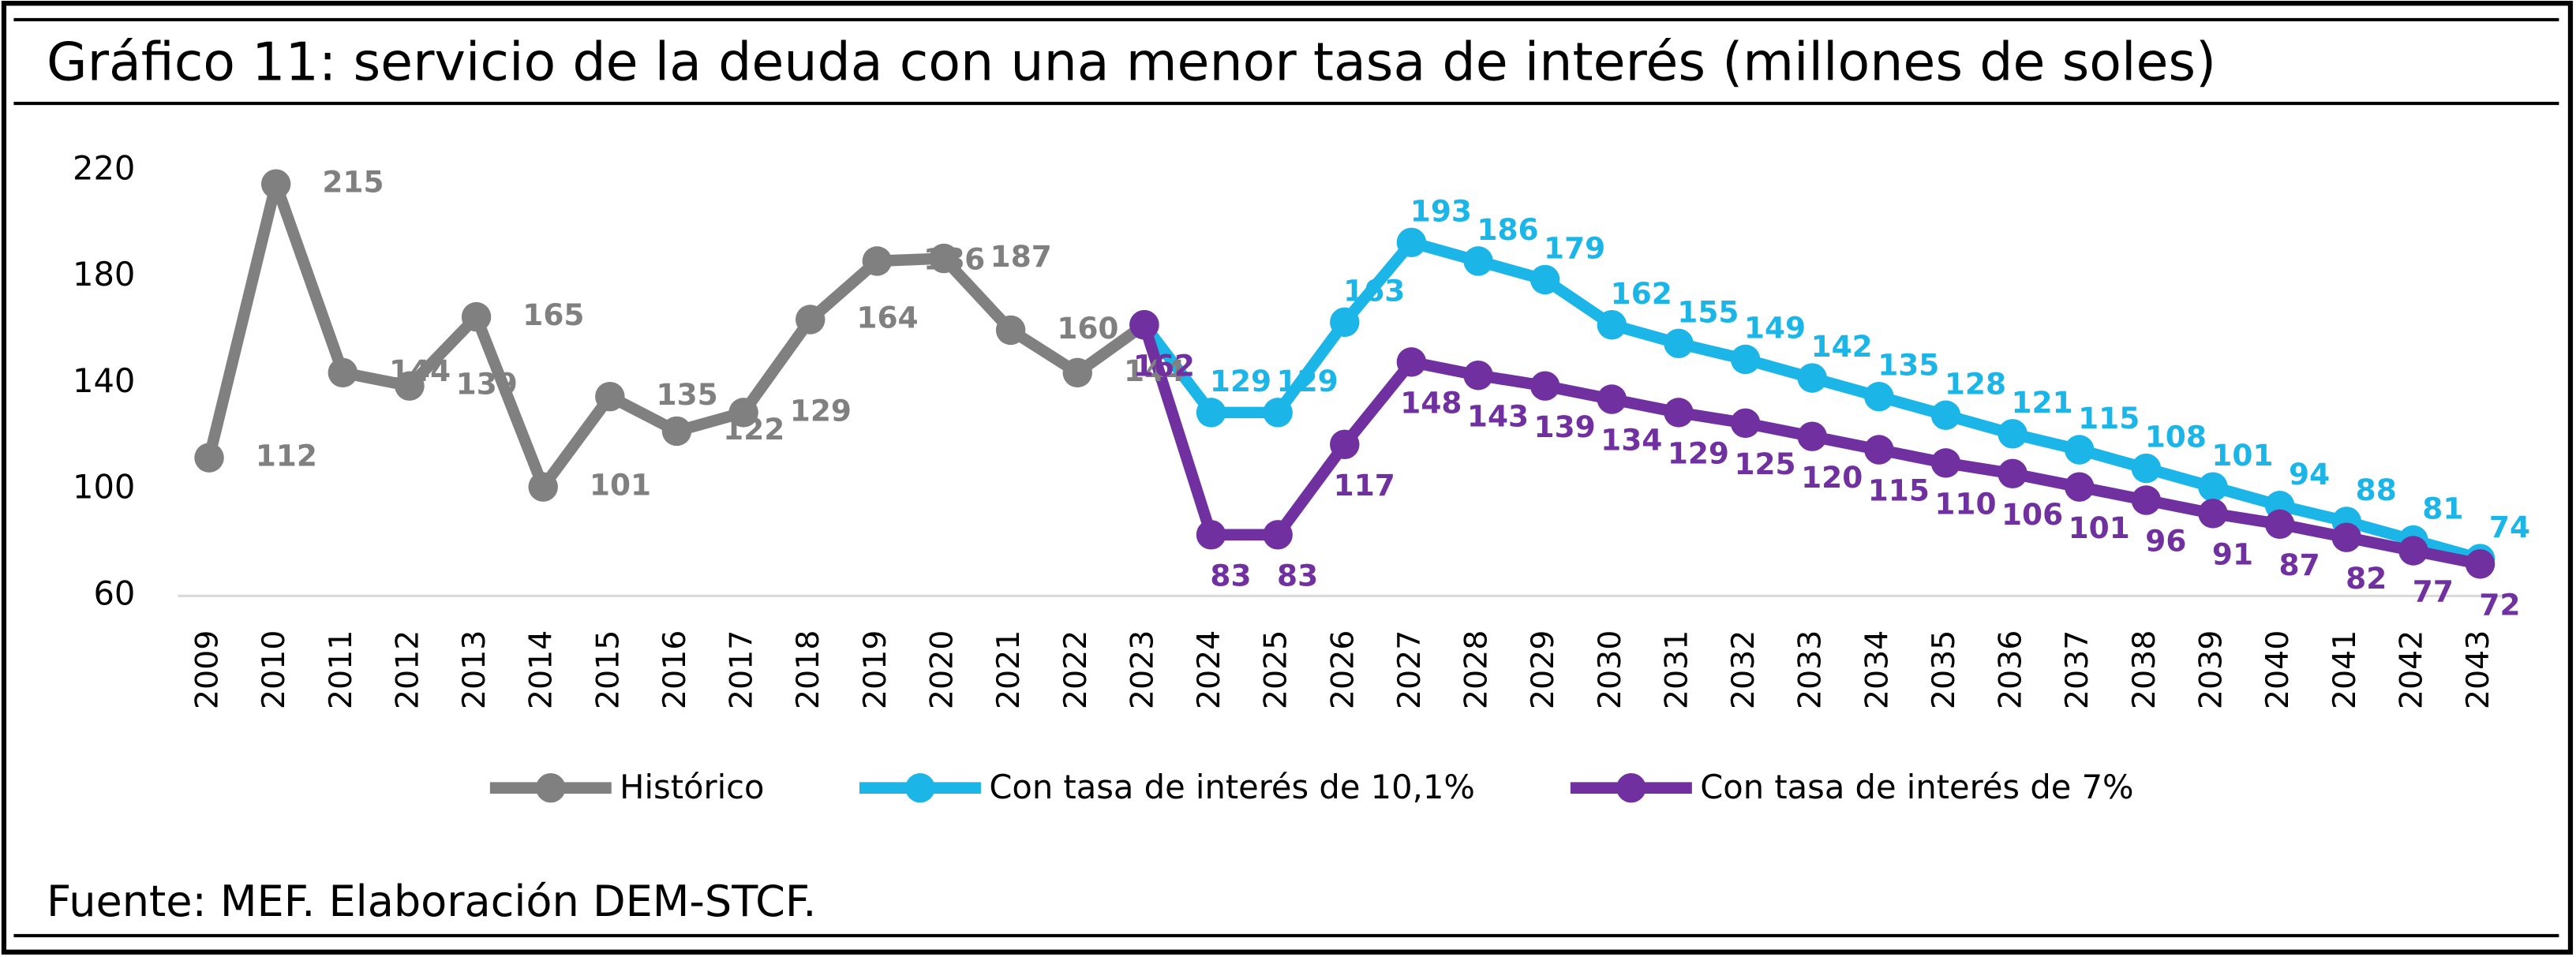  What do you see at coordinates (1641, 293) in the screenshot?
I see `data-label: 162` at bounding box center [1641, 293].